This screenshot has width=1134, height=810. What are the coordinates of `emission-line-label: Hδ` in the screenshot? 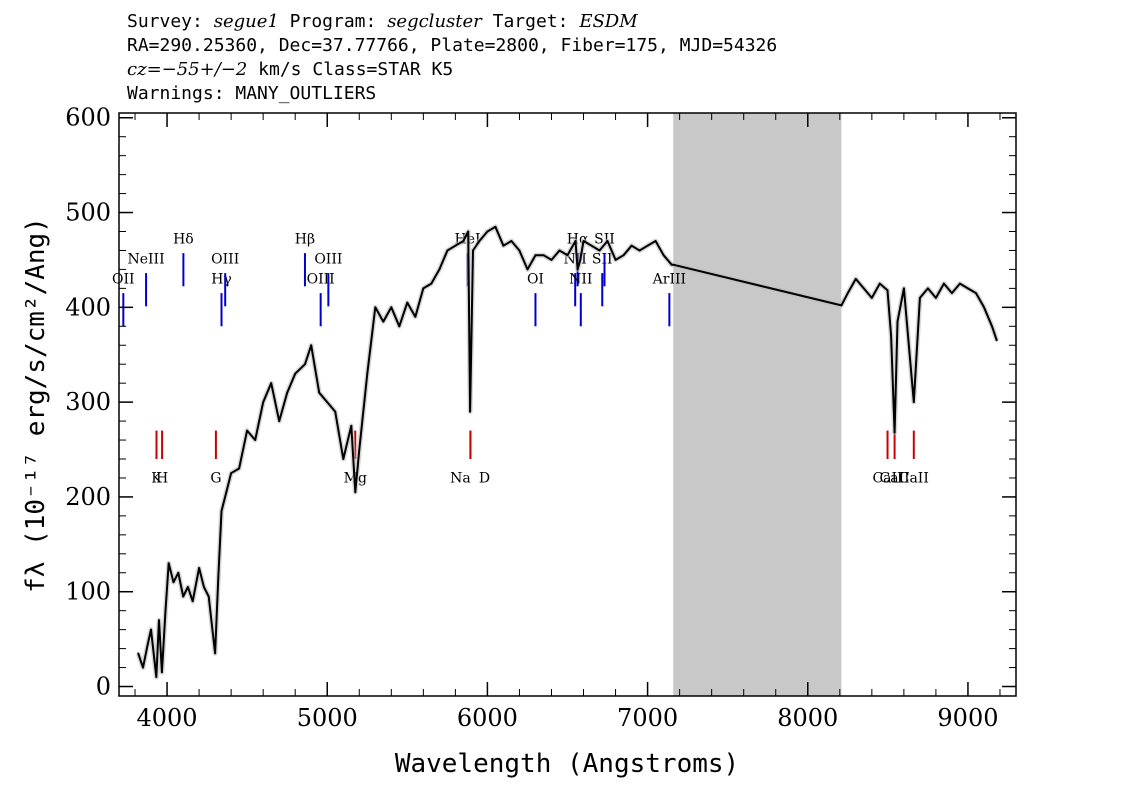 It's located at (183, 240).